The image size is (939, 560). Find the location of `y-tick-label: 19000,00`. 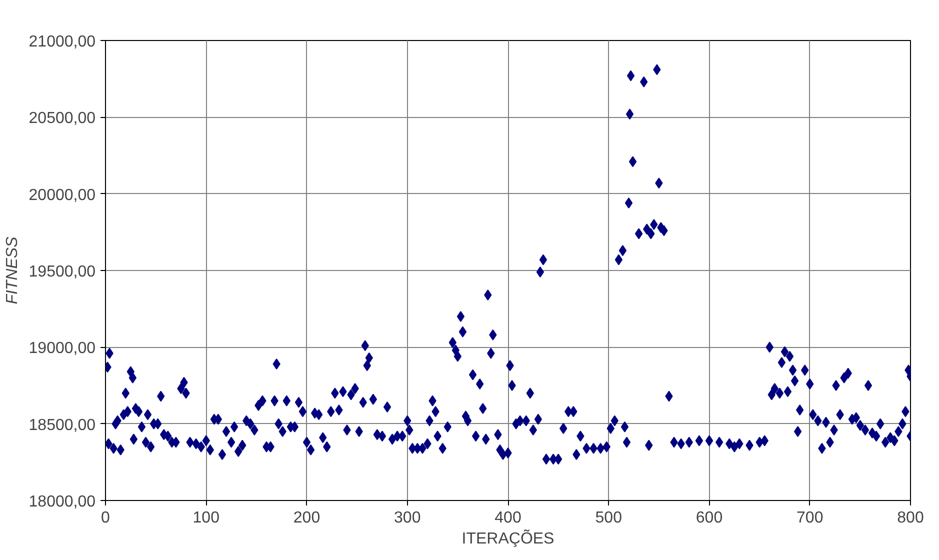

y-tick-label: 19000,00 is located at coordinates (62, 349).